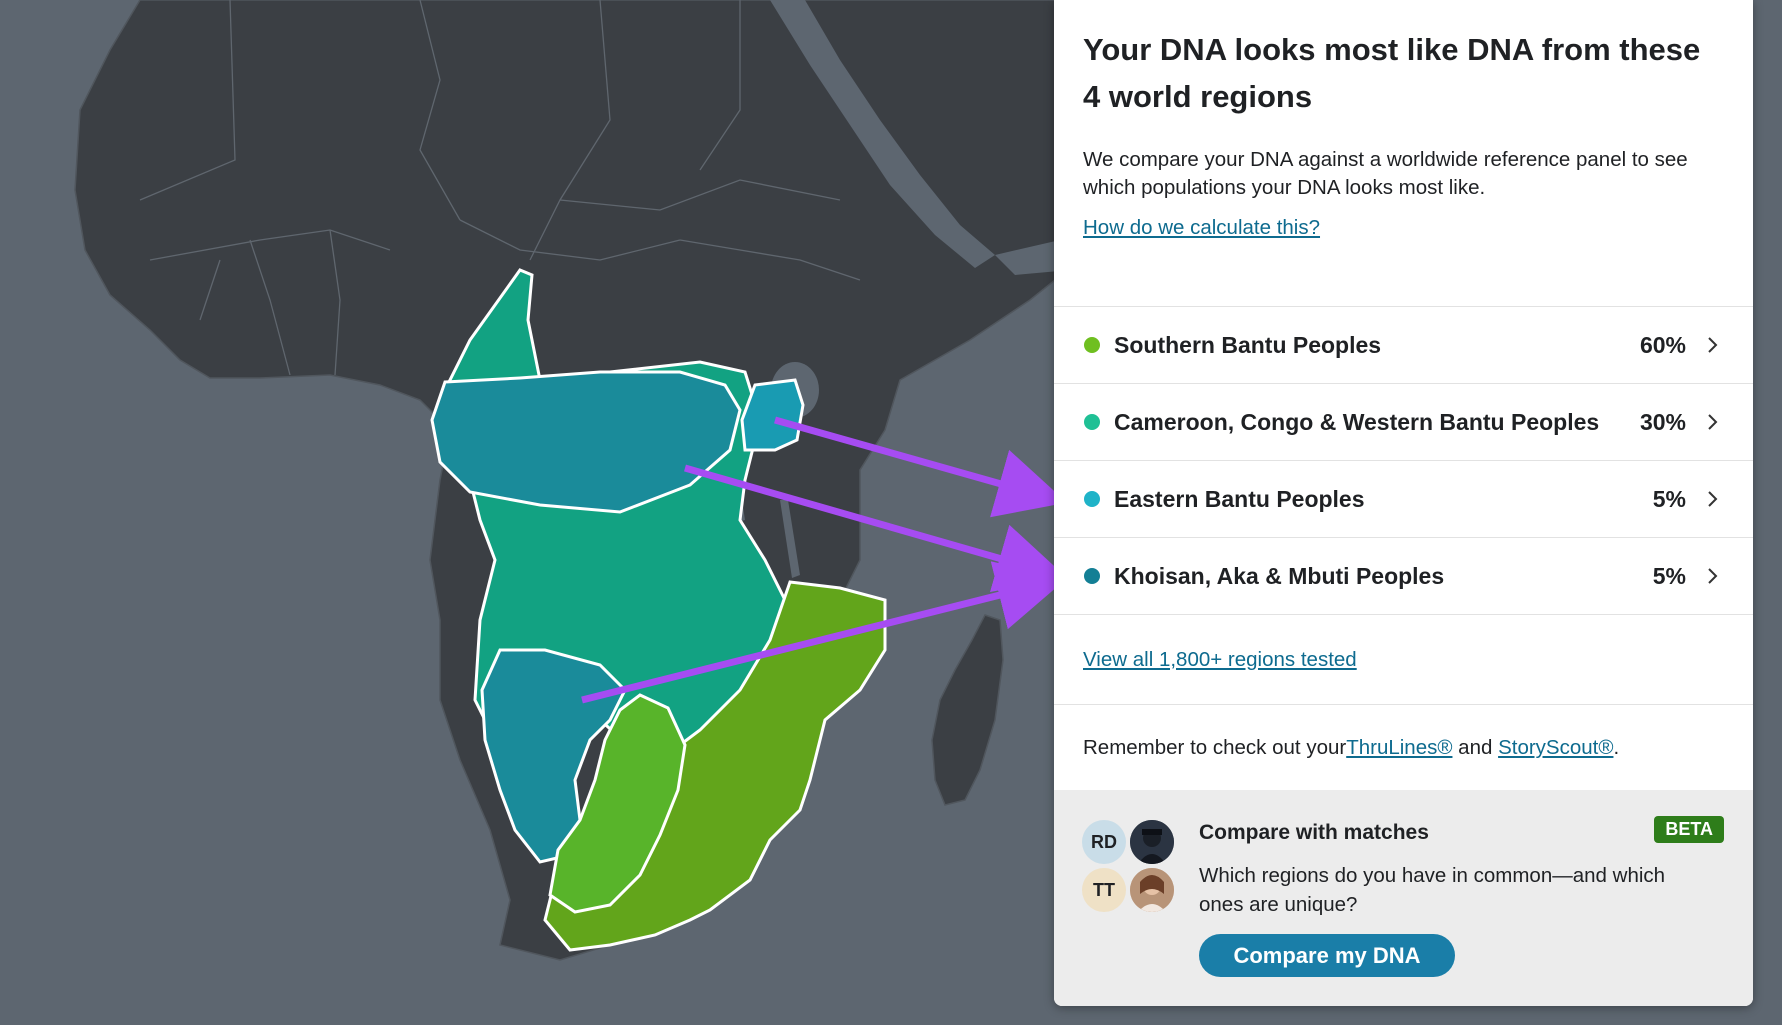  I want to click on region-row-khoisan: Khoisan, Aka & Mbuti Peoples 5%, so click(1403, 576).